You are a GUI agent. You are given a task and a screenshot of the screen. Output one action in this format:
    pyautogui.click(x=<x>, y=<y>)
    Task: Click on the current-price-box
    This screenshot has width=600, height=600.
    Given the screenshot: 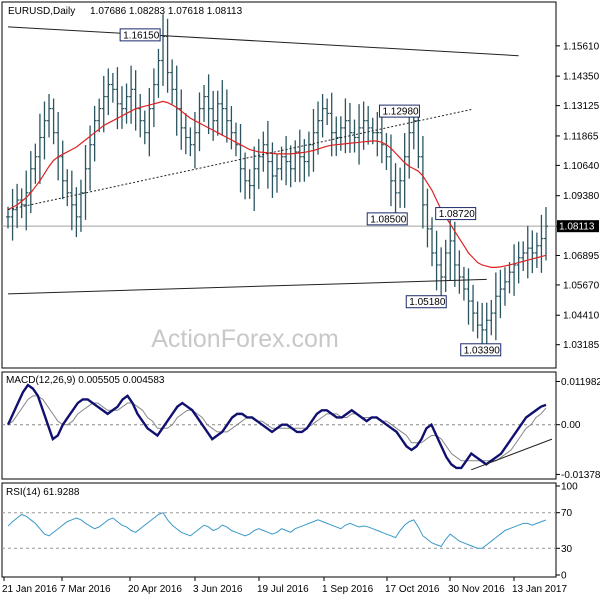 What is the action you would take?
    pyautogui.click(x=578, y=226)
    